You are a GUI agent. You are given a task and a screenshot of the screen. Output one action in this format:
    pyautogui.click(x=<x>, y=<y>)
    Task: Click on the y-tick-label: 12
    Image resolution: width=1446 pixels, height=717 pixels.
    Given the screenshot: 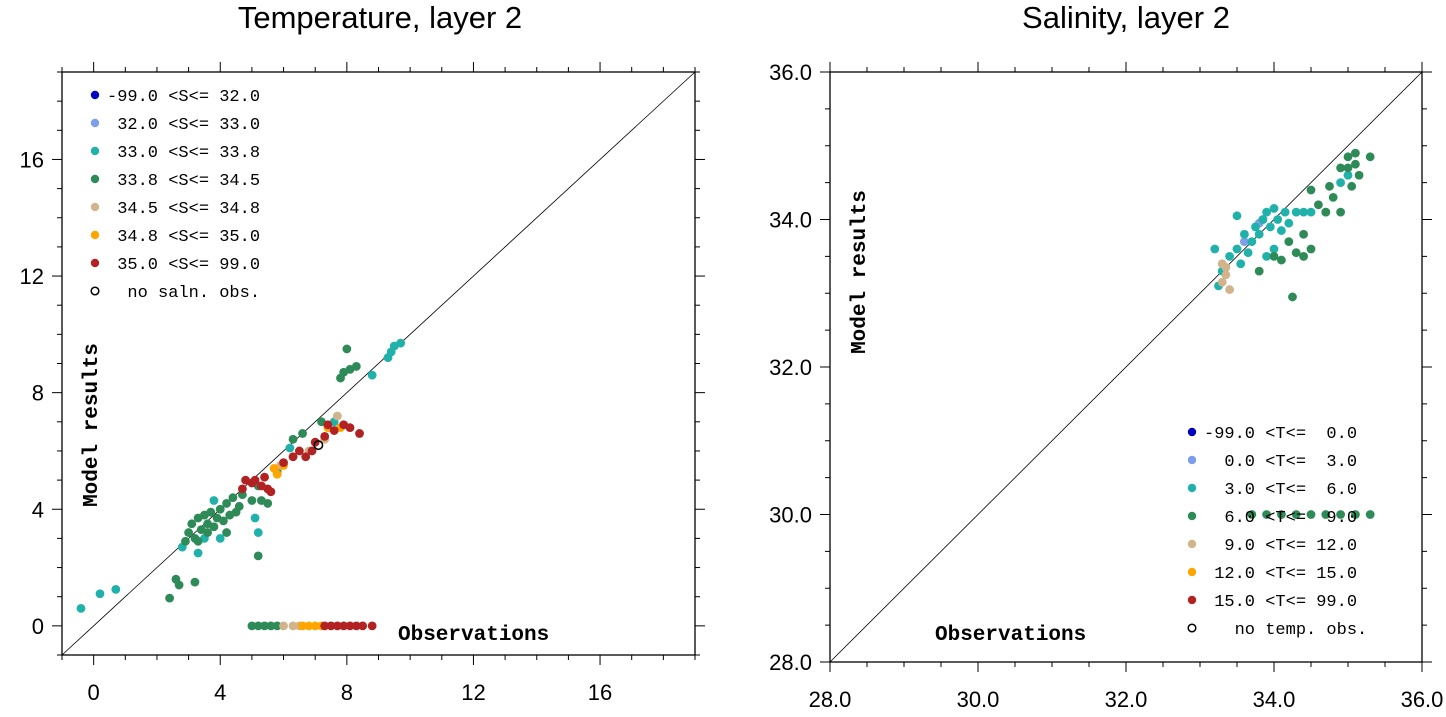 What is the action you would take?
    pyautogui.click(x=32, y=276)
    